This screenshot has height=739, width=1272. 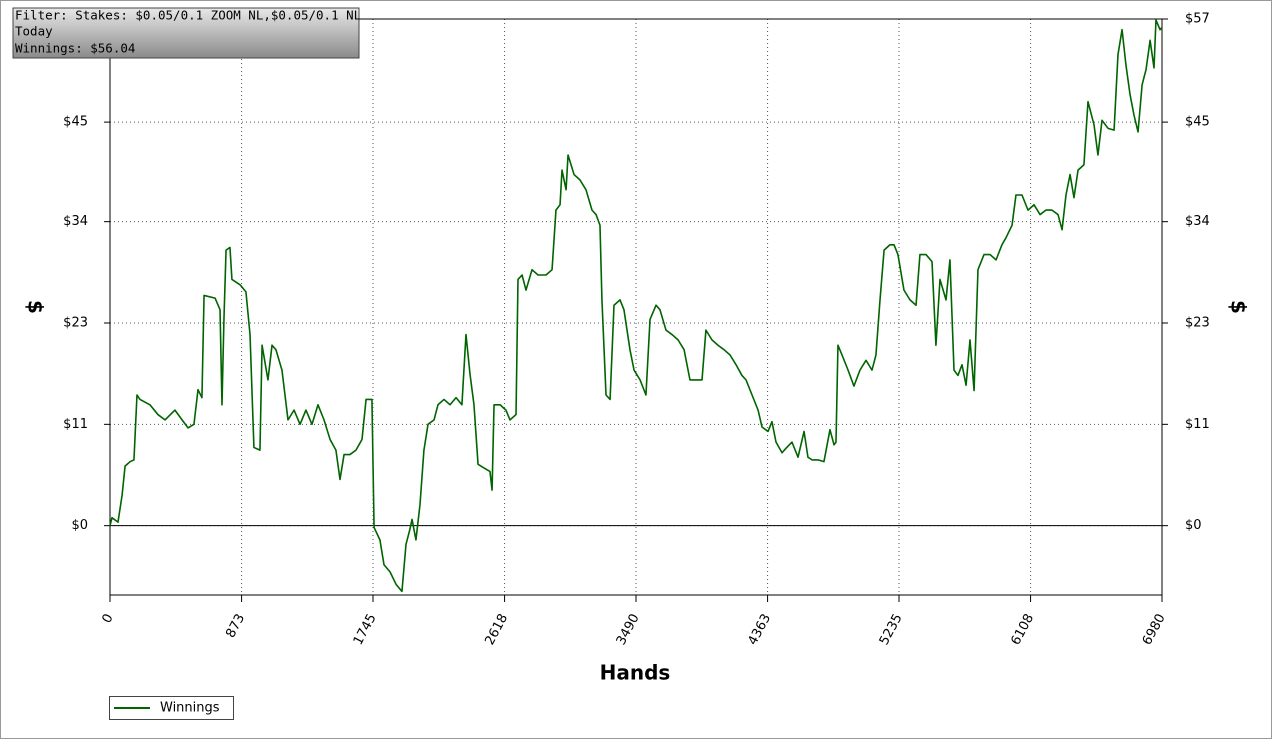 I want to click on y-tick-label: $11, so click(x=75, y=424).